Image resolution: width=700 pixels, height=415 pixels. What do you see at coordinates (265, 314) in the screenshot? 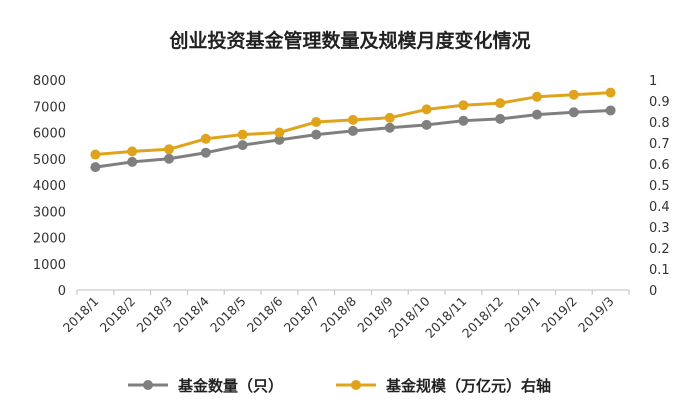
I see `x-tick-label: 2018/6` at bounding box center [265, 314].